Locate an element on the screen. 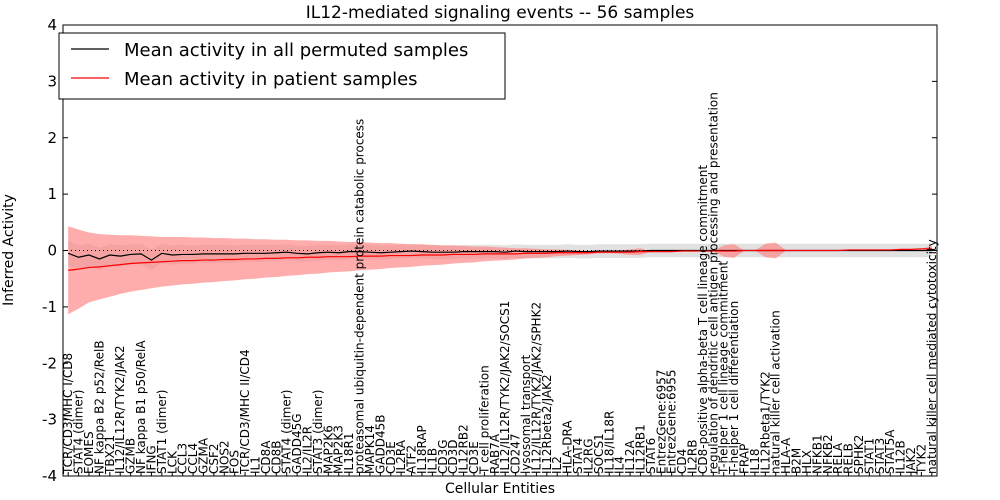  x-category-label: CD3D is located at coordinates (453, 457).